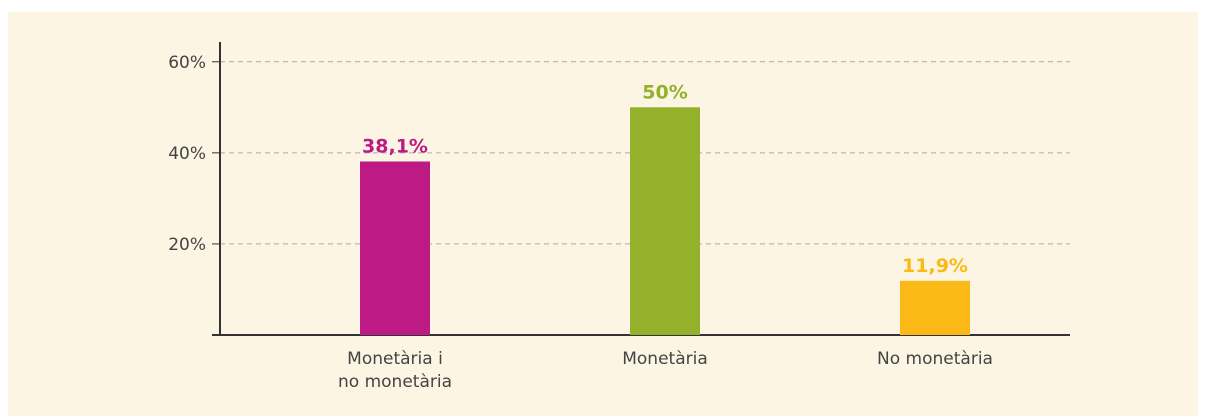  I want to click on x-tick-label: Monetària, so click(665, 359).